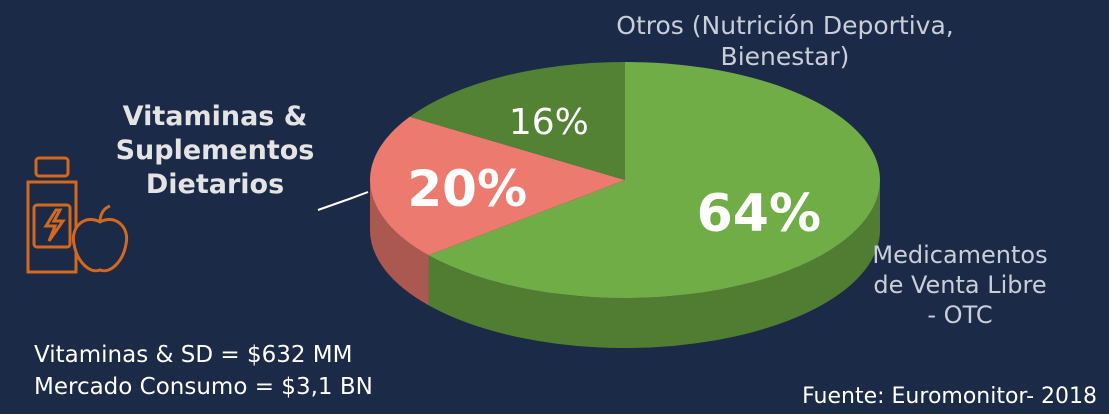 The image size is (1109, 414). Describe the element at coordinates (77, 215) in the screenshot. I see `icon` at that location.